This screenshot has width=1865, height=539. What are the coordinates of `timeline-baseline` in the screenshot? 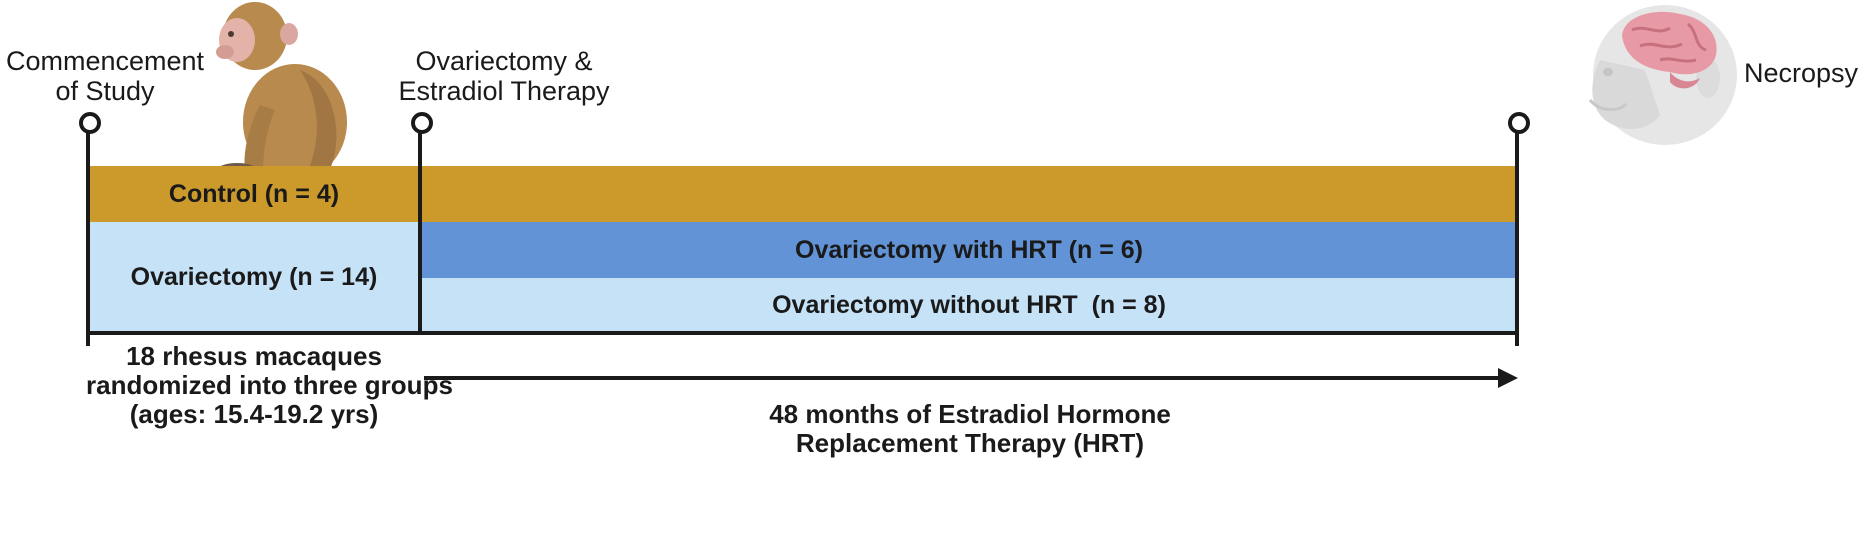 It's located at (802, 333).